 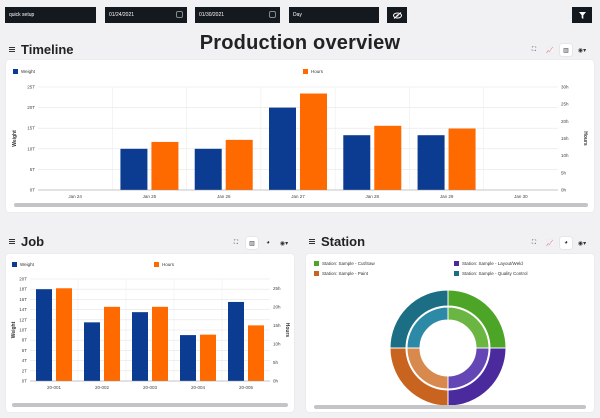 I want to click on station-scrollbar, so click(x=450, y=407).